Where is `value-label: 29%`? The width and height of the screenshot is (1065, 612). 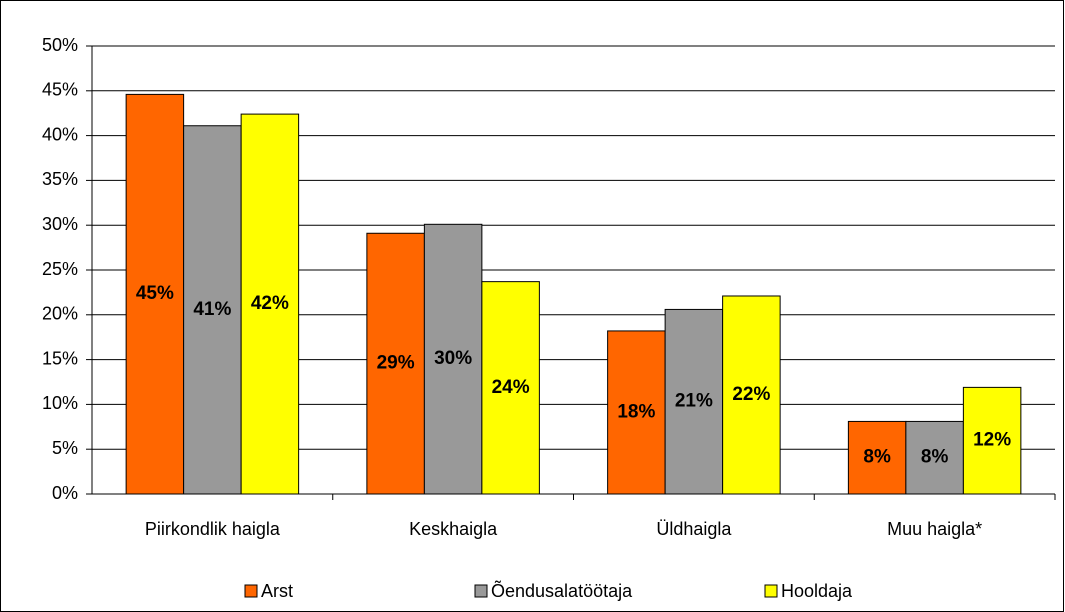
value-label: 29% is located at coordinates (396, 363).